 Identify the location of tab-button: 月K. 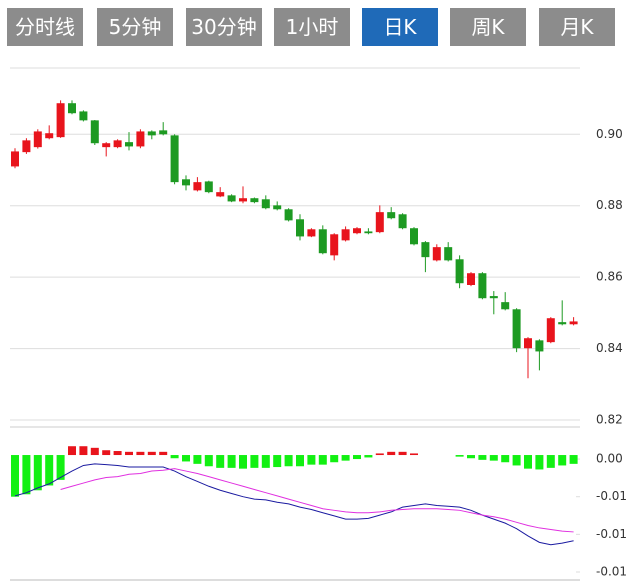
(577, 27).